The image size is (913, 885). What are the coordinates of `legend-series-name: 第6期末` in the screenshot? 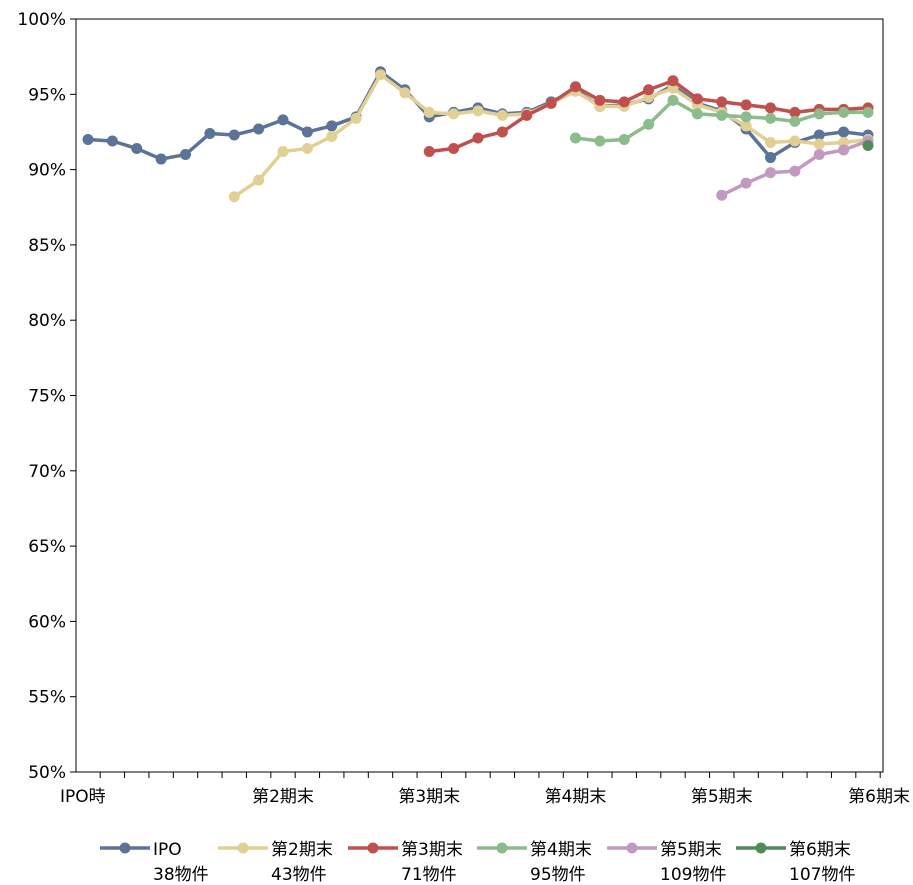 It's located at (820, 850).